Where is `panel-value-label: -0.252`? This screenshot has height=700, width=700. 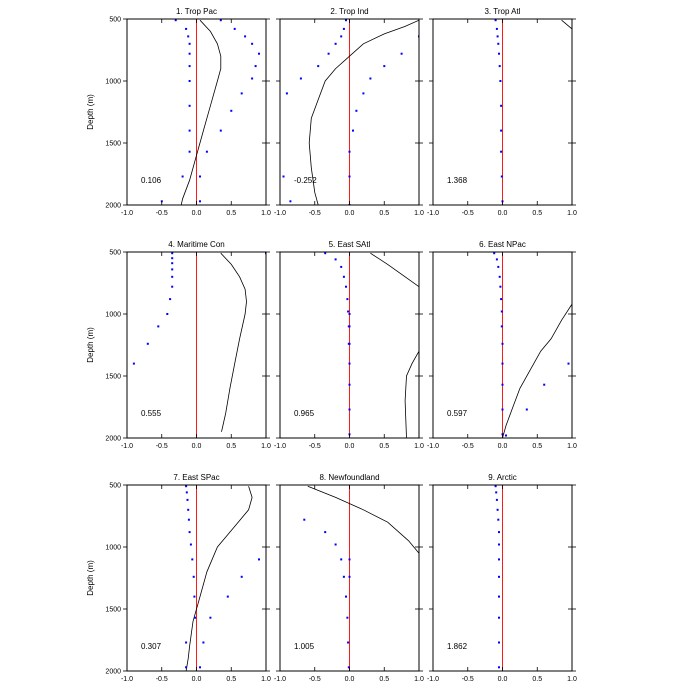 panel-value-label: -0.252 is located at coordinates (305, 180).